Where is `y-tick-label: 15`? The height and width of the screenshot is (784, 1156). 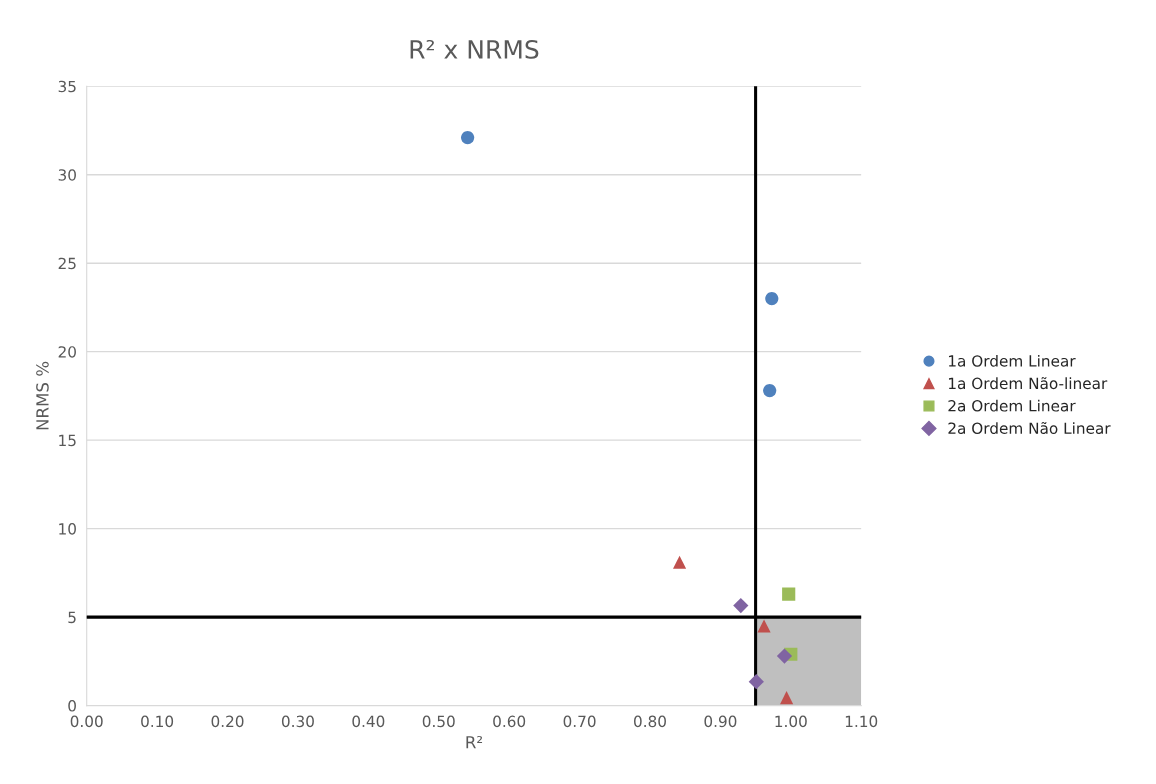
y-tick-label: 15 is located at coordinates (67, 440).